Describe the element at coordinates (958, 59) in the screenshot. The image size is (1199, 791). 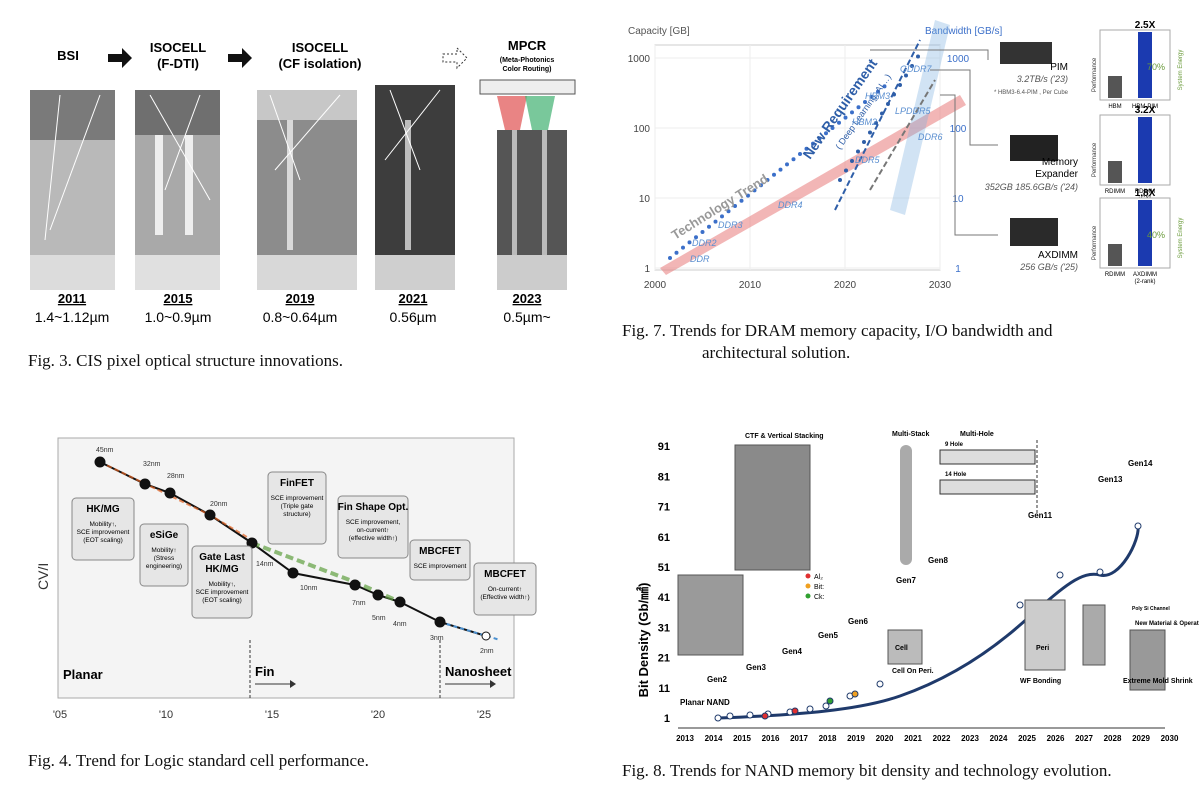
I see `fig7-y-right-tick: 1000` at that location.